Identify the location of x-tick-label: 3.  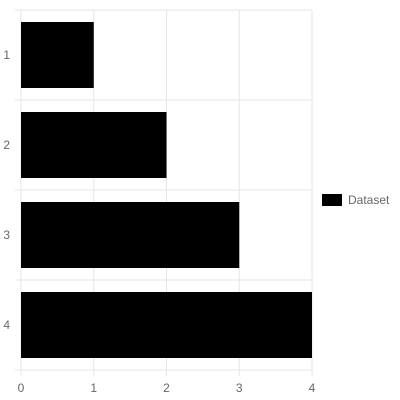
(239, 388).